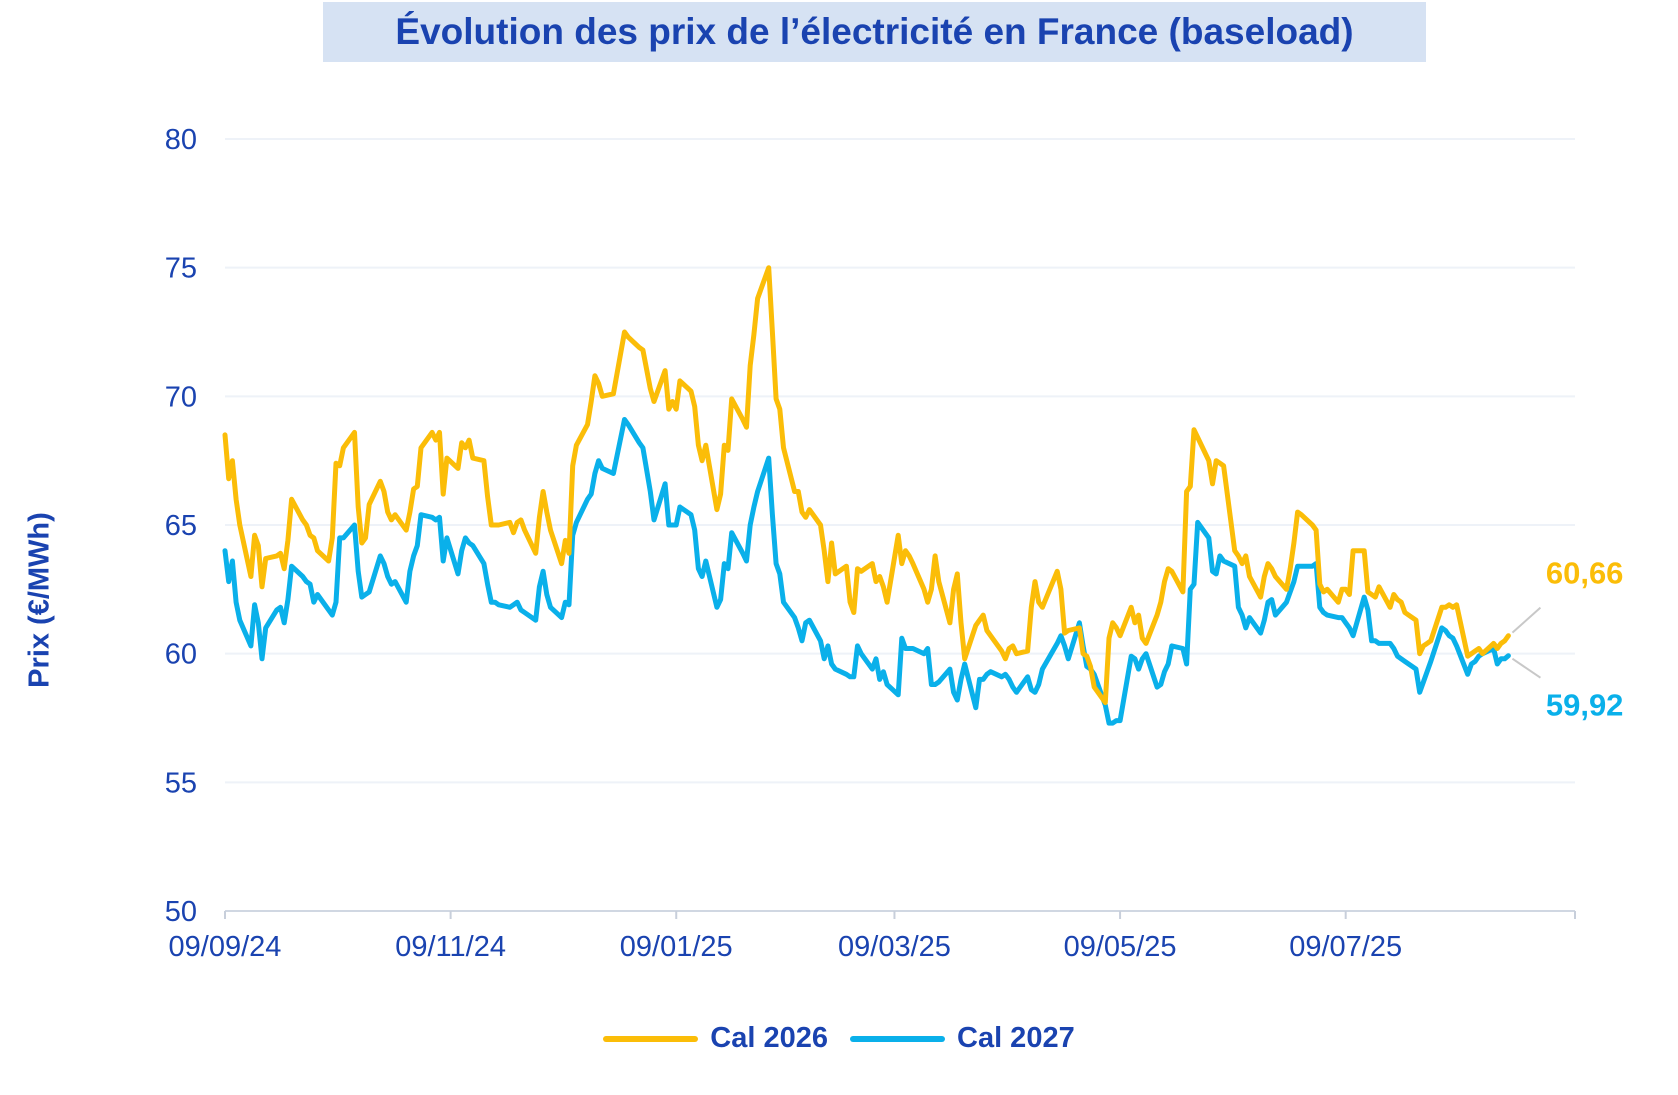  Describe the element at coordinates (769, 1038) in the screenshot. I see `legend-label-cal-2026: Cal 2026` at that location.